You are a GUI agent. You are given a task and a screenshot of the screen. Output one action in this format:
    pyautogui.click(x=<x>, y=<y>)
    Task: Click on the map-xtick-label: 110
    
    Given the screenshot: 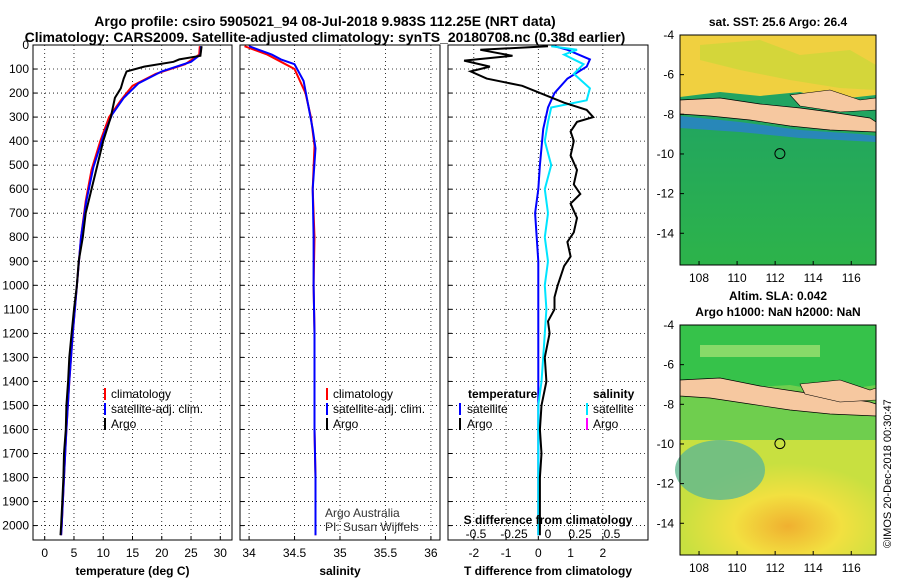 What is the action you would take?
    pyautogui.click(x=737, y=278)
    